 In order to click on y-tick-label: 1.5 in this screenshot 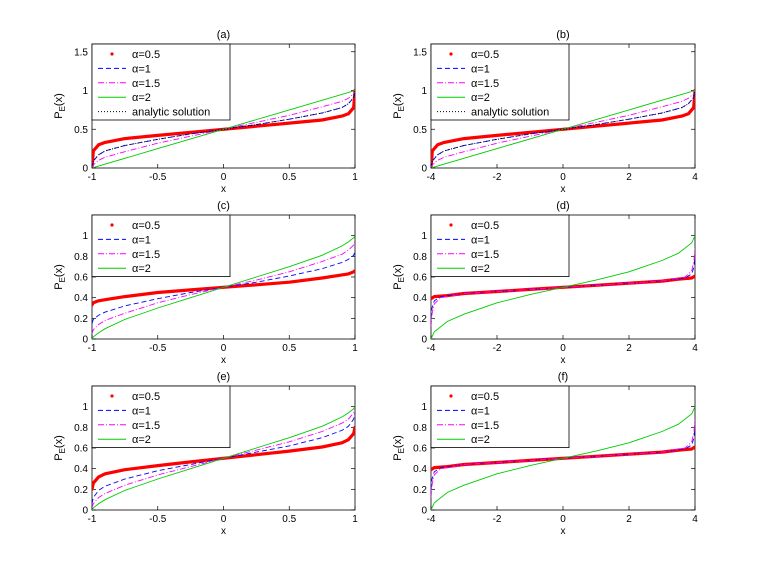, I will do `click(81, 52)`.